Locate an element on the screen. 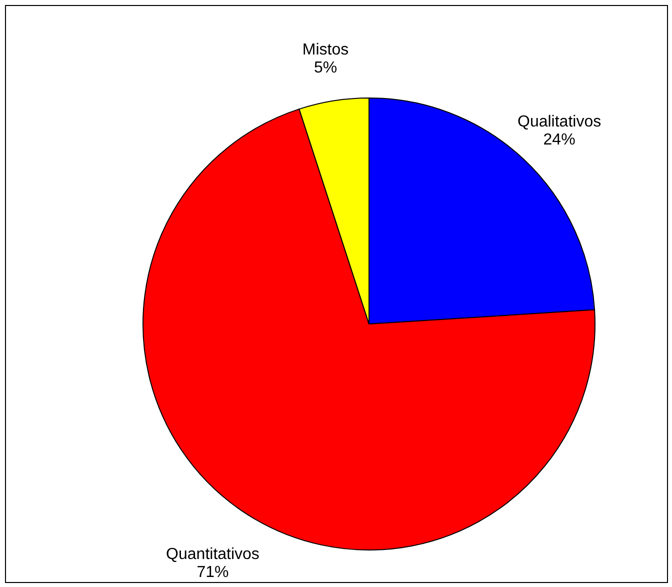 Image resolution: width=672 pixels, height=587 pixels. data-label: 71% is located at coordinates (212, 572).